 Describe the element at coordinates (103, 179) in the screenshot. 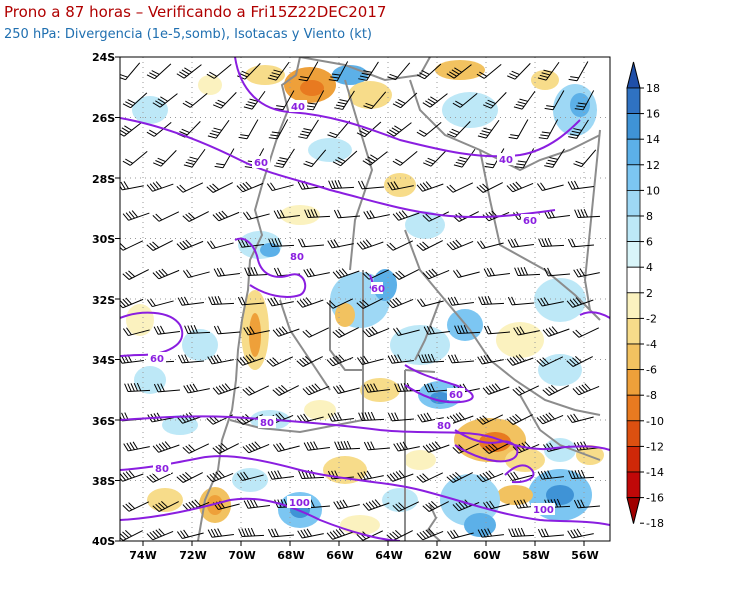

I see `lat-label: 28S` at that location.